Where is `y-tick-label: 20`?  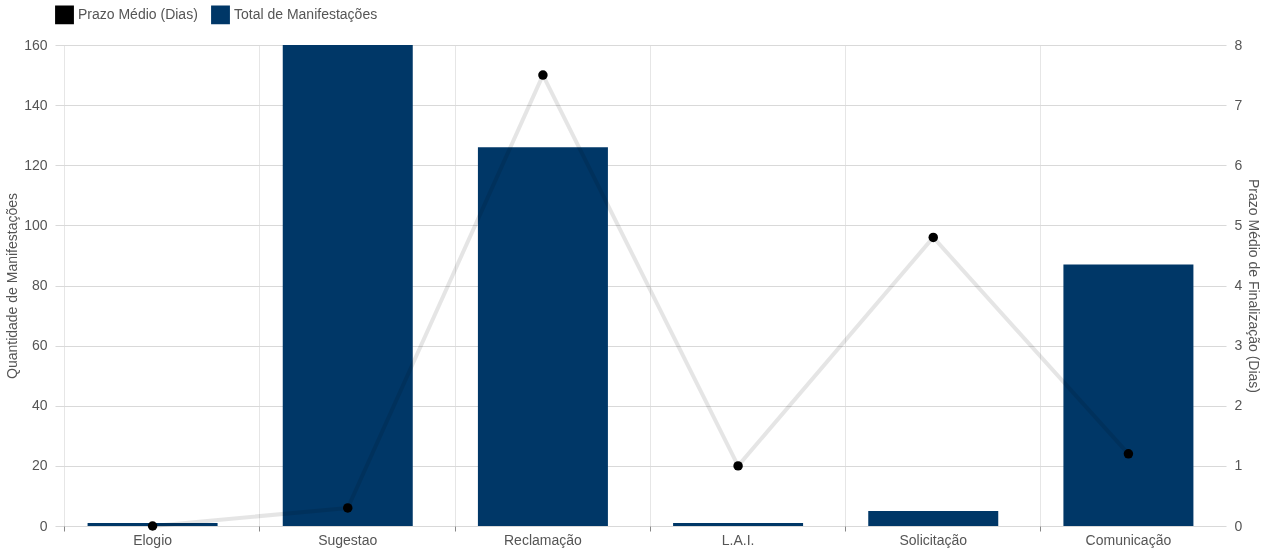
y-tick-label: 20 is located at coordinates (39, 465).